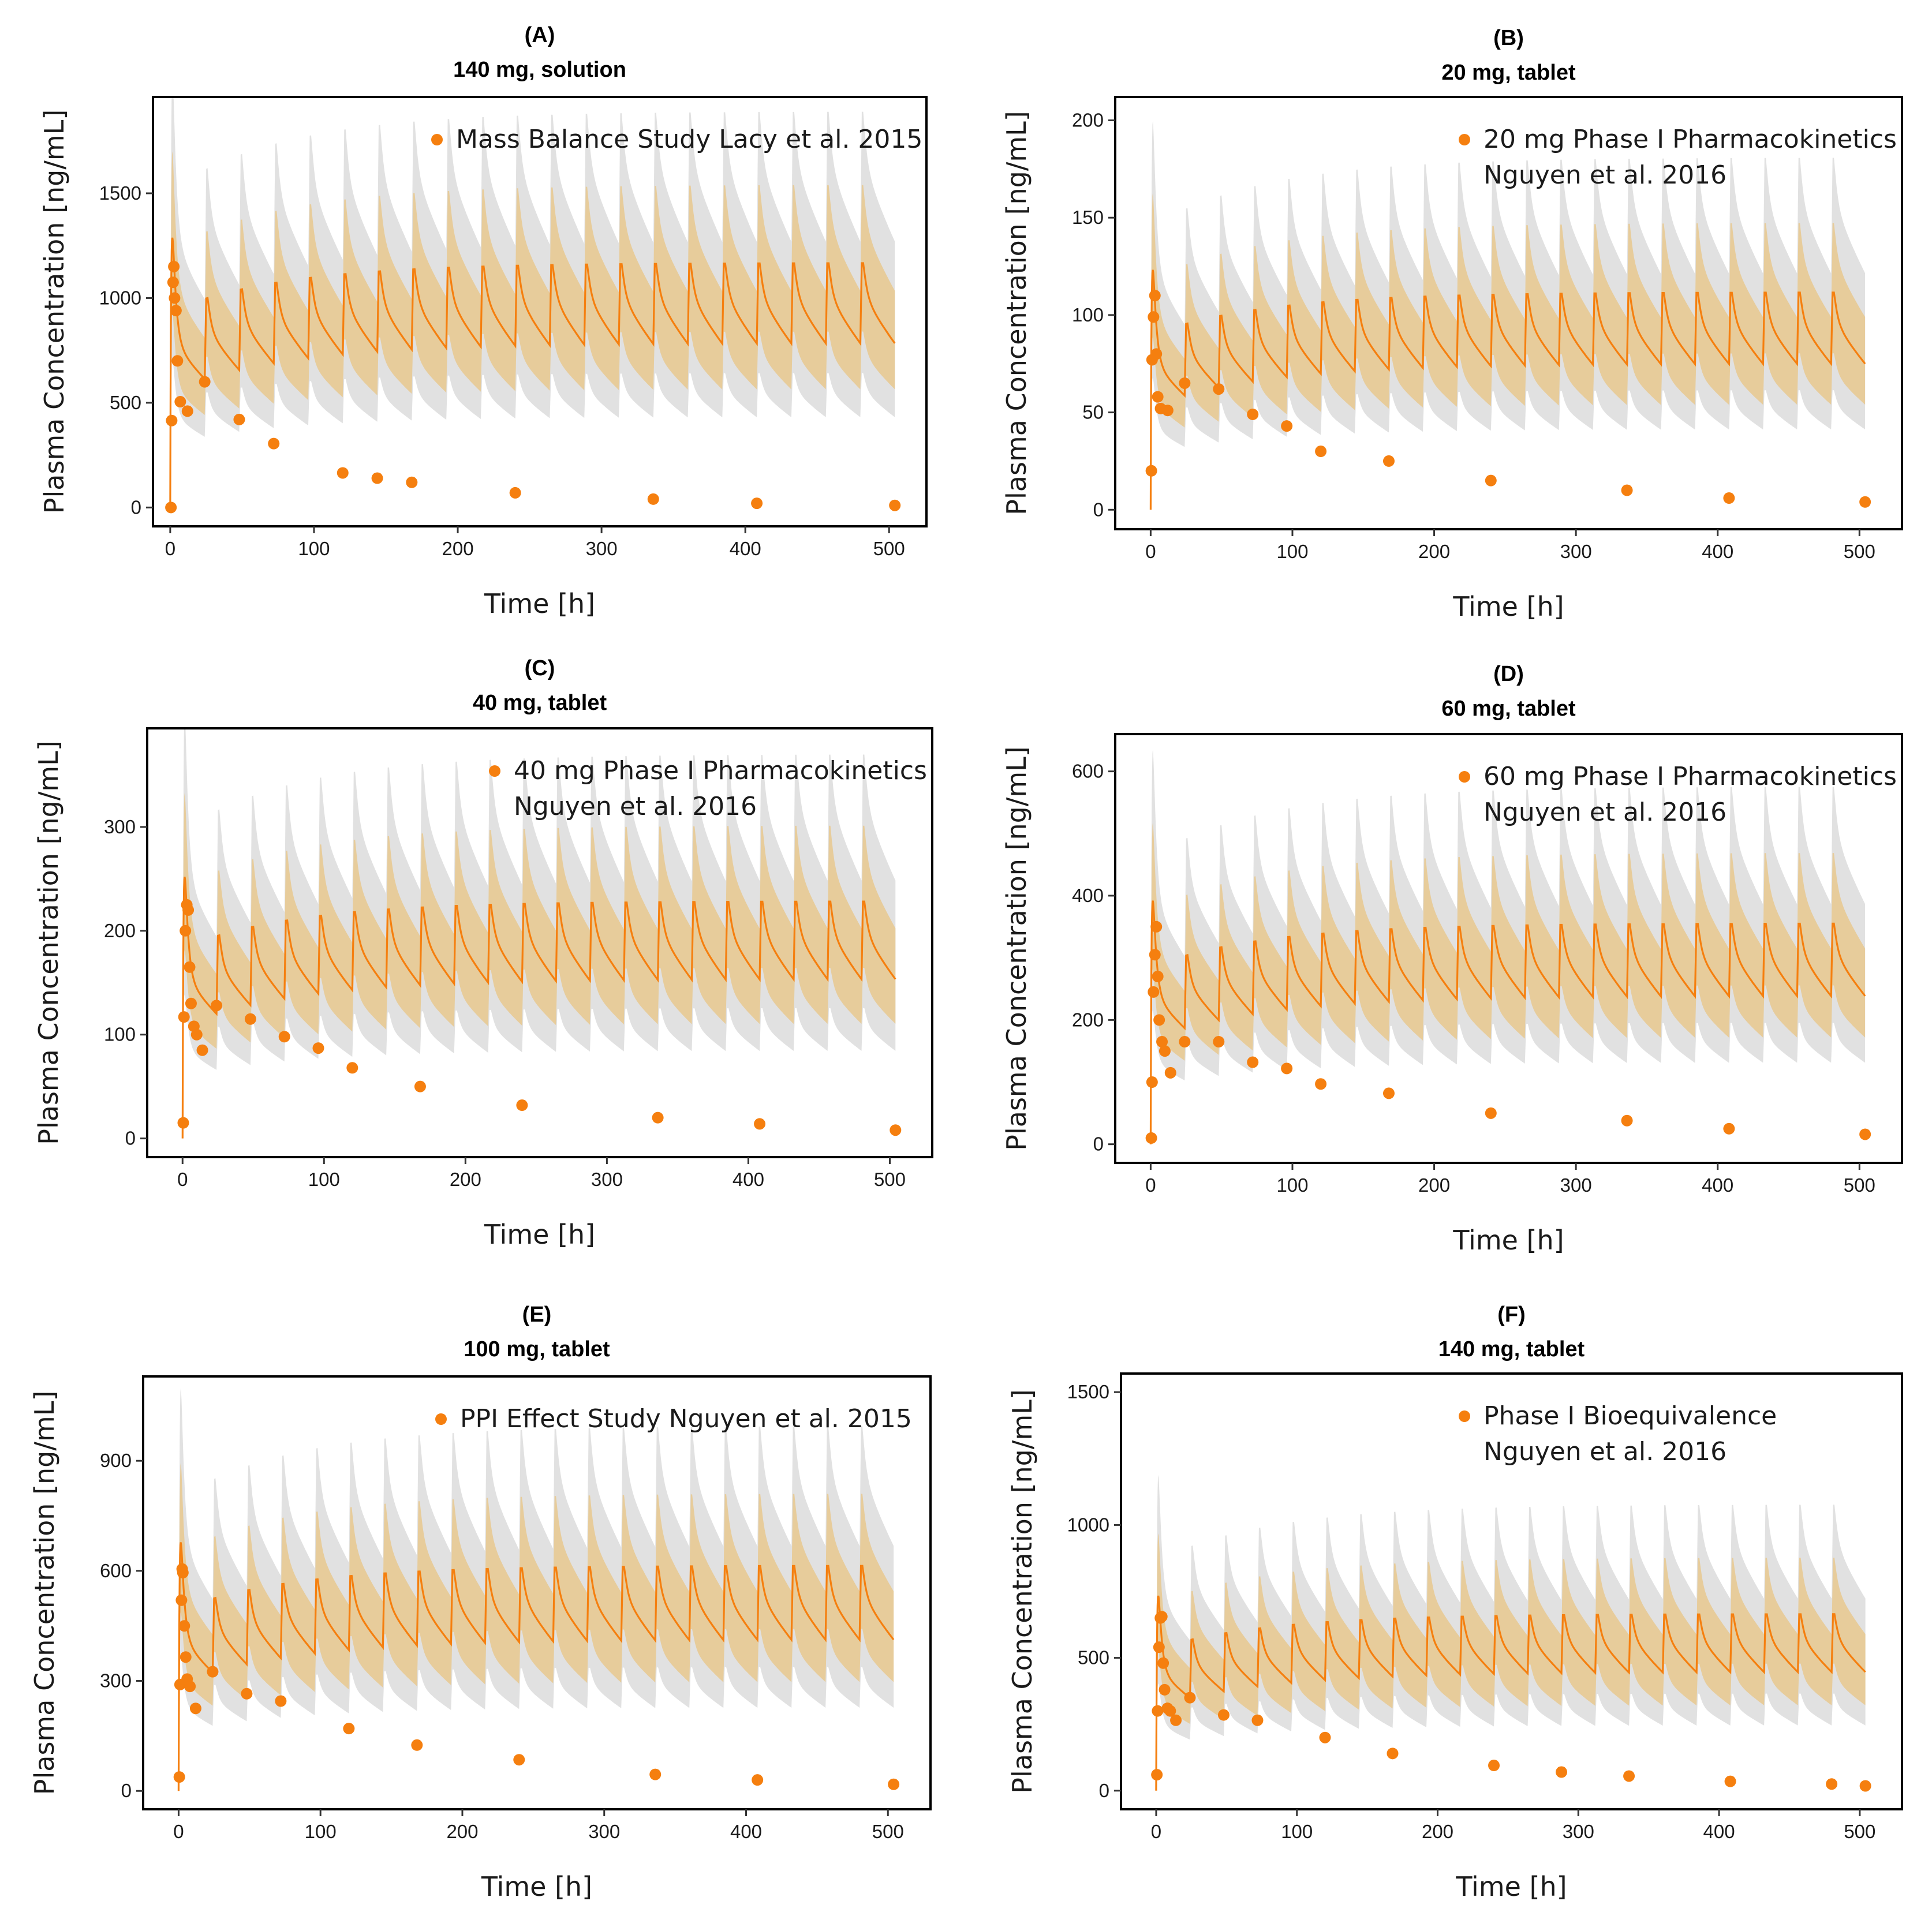 The width and height of the screenshot is (1932, 1927). Describe the element at coordinates (1508, 709) in the screenshot. I see `panel-subtitle: 60 mg, tablet` at that location.